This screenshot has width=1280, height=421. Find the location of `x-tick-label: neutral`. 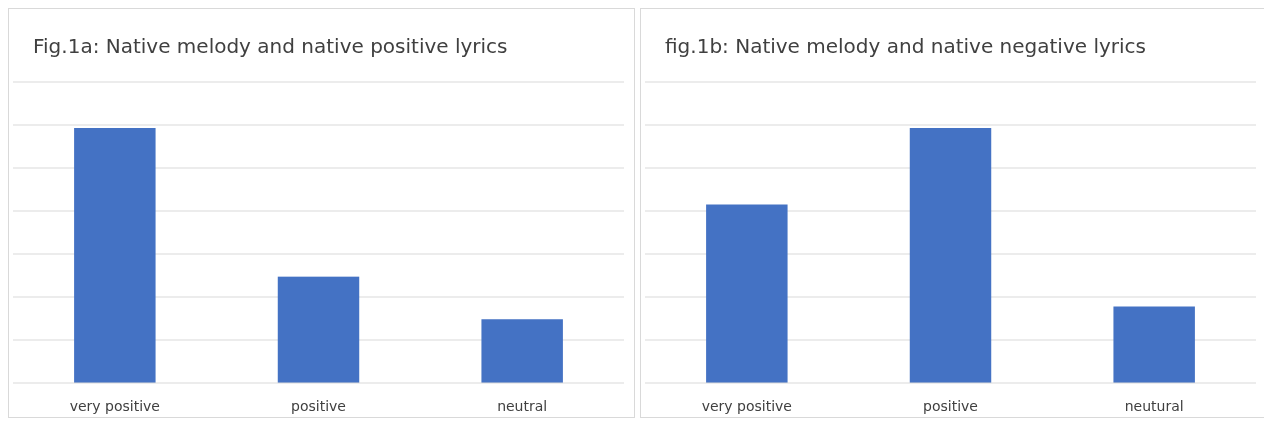

x-tick-label: neutral is located at coordinates (522, 406).